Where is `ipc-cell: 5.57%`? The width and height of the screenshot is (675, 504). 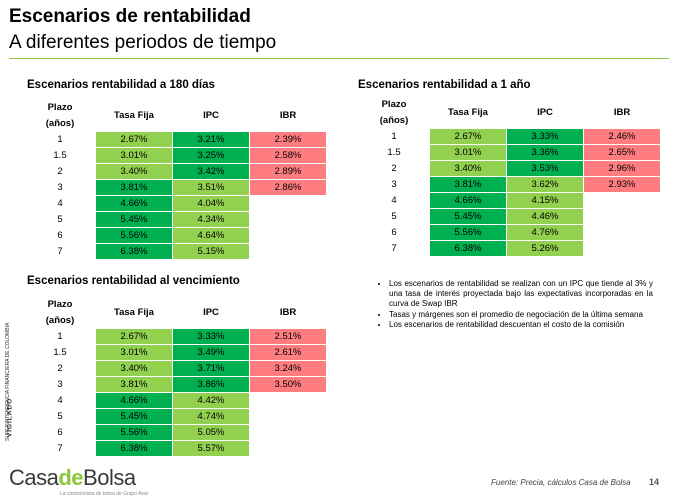 ipc-cell: 5.57% is located at coordinates (211, 448).